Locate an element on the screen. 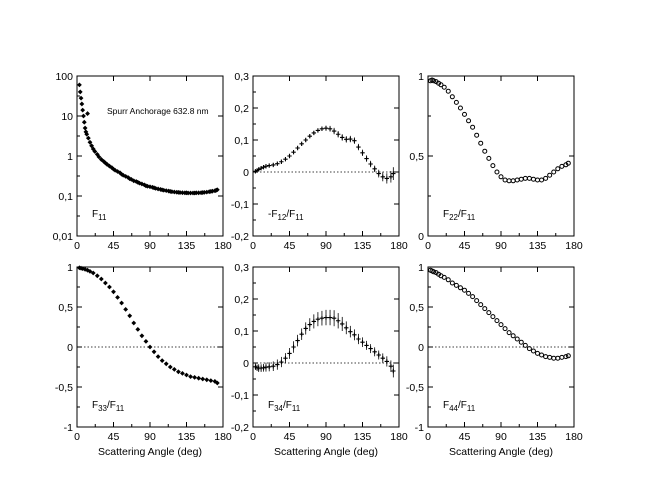 This screenshot has width=650, height=502. y-tick-label: 0,5 is located at coordinates (65, 308).